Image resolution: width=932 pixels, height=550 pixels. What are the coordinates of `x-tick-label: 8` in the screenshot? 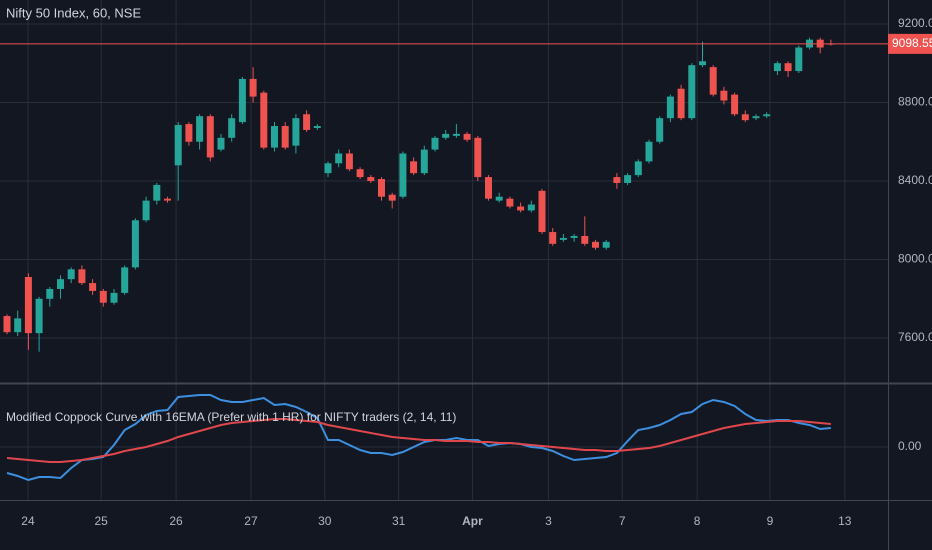 It's located at (697, 521).